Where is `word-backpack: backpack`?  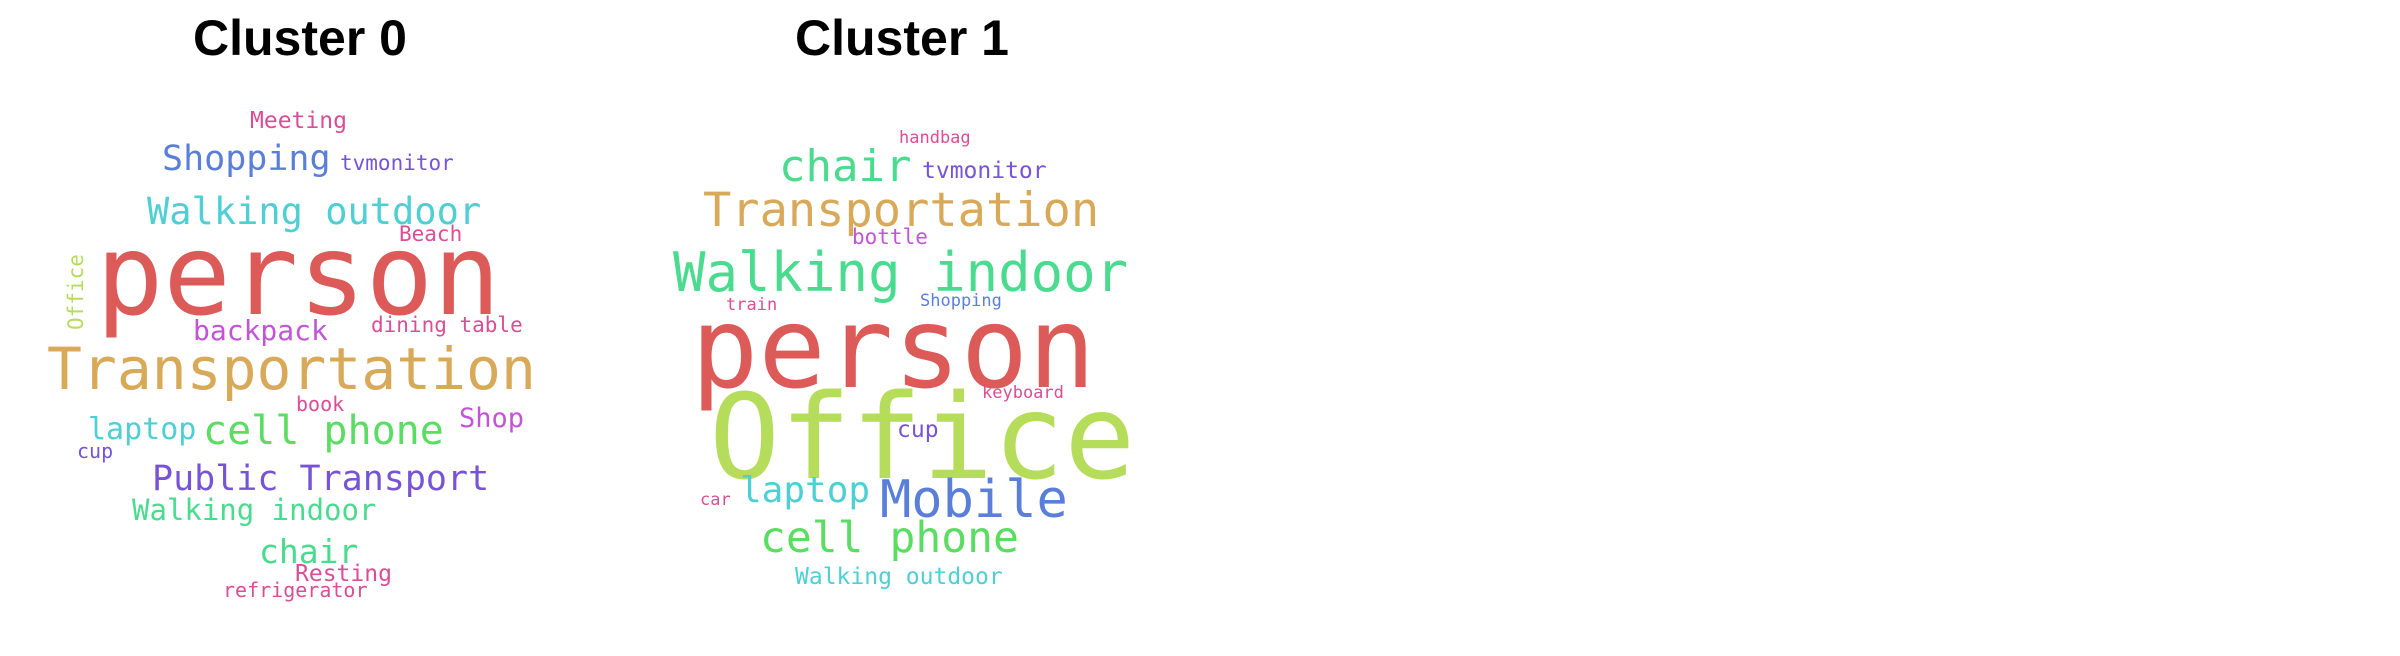 word-backpack: backpack is located at coordinates (260, 330).